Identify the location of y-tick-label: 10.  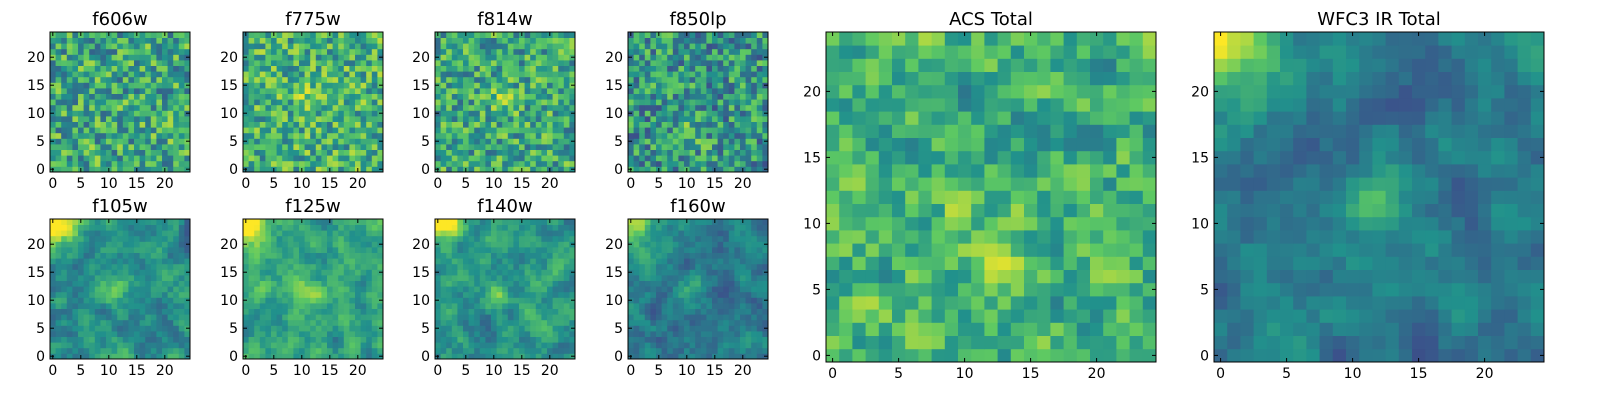
(229, 114).